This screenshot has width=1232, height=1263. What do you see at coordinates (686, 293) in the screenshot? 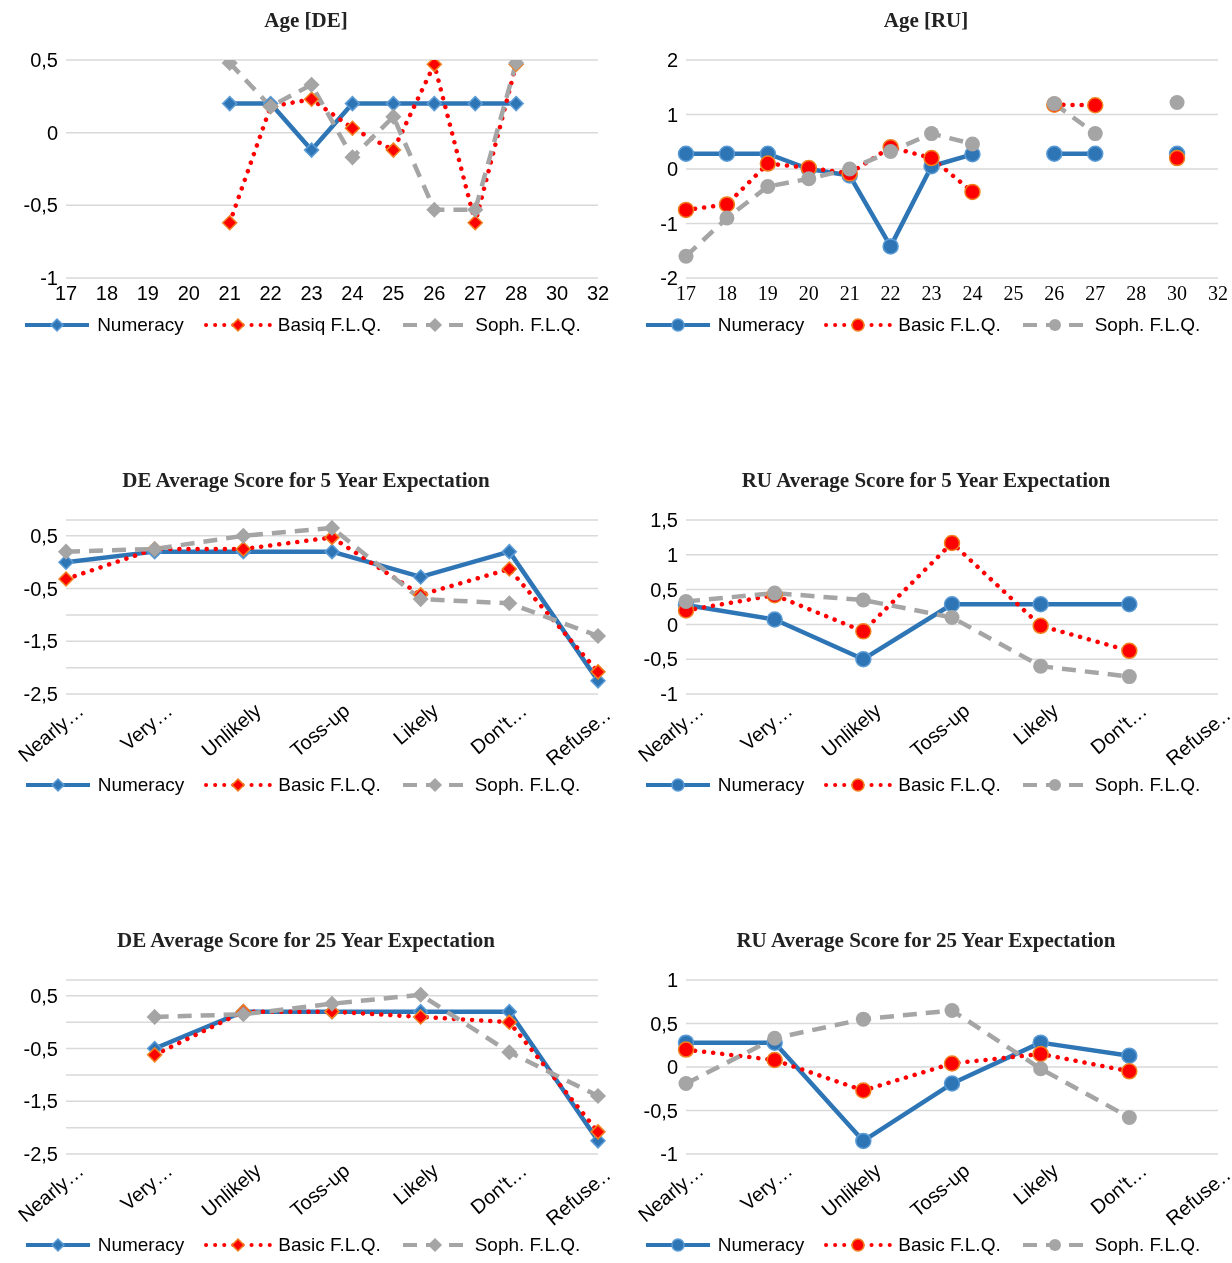
I see `x-tick-label: 17` at bounding box center [686, 293].